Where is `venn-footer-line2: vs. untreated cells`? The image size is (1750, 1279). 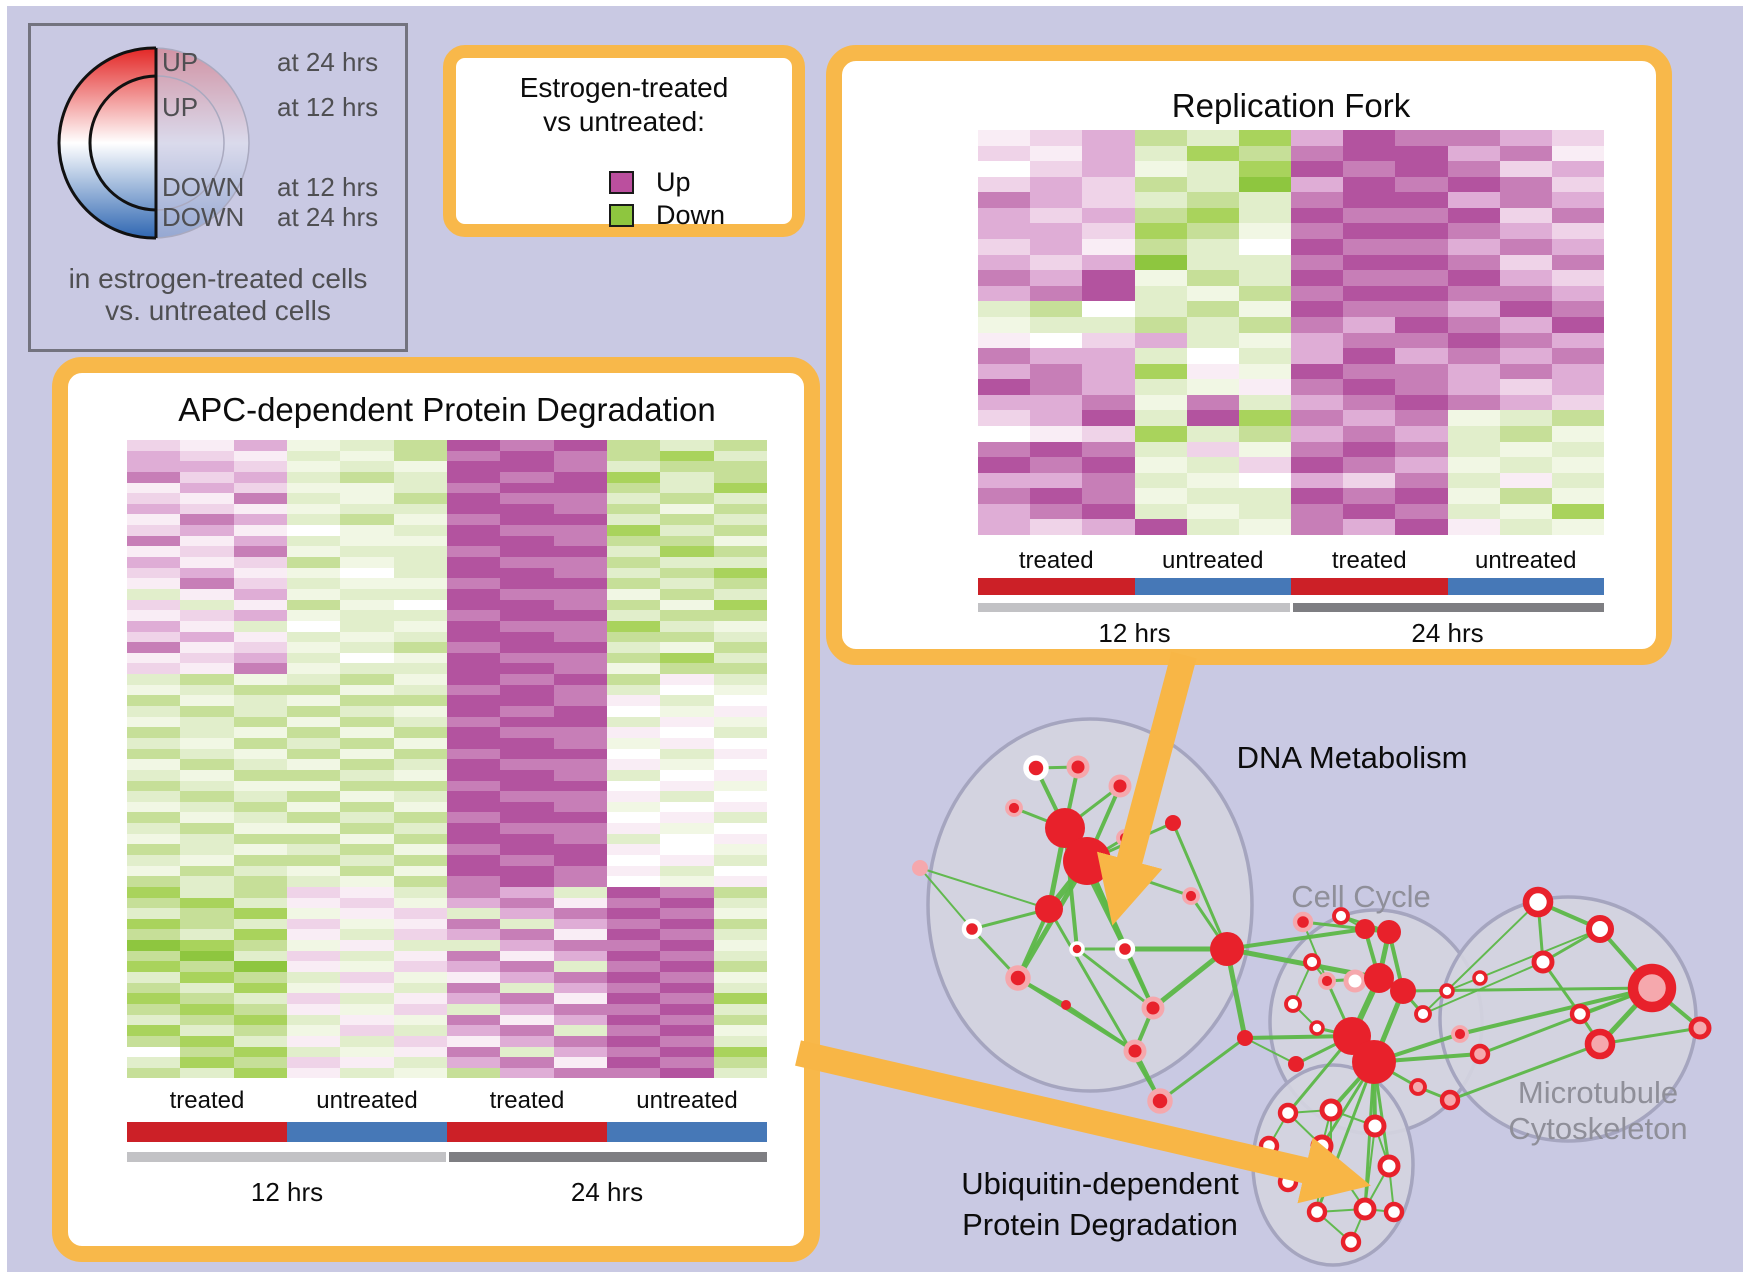
venn-footer-line2: vs. untreated cells is located at coordinates (218, 310).